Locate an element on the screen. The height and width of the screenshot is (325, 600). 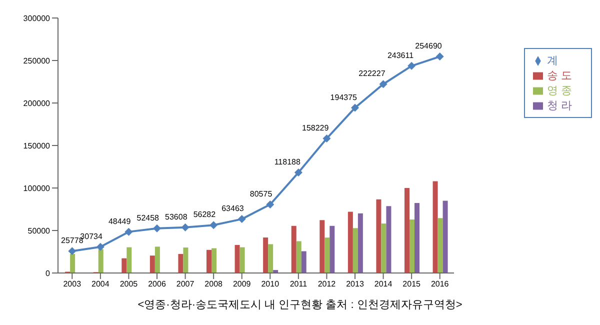
data-label: 48449 is located at coordinates (120, 221).